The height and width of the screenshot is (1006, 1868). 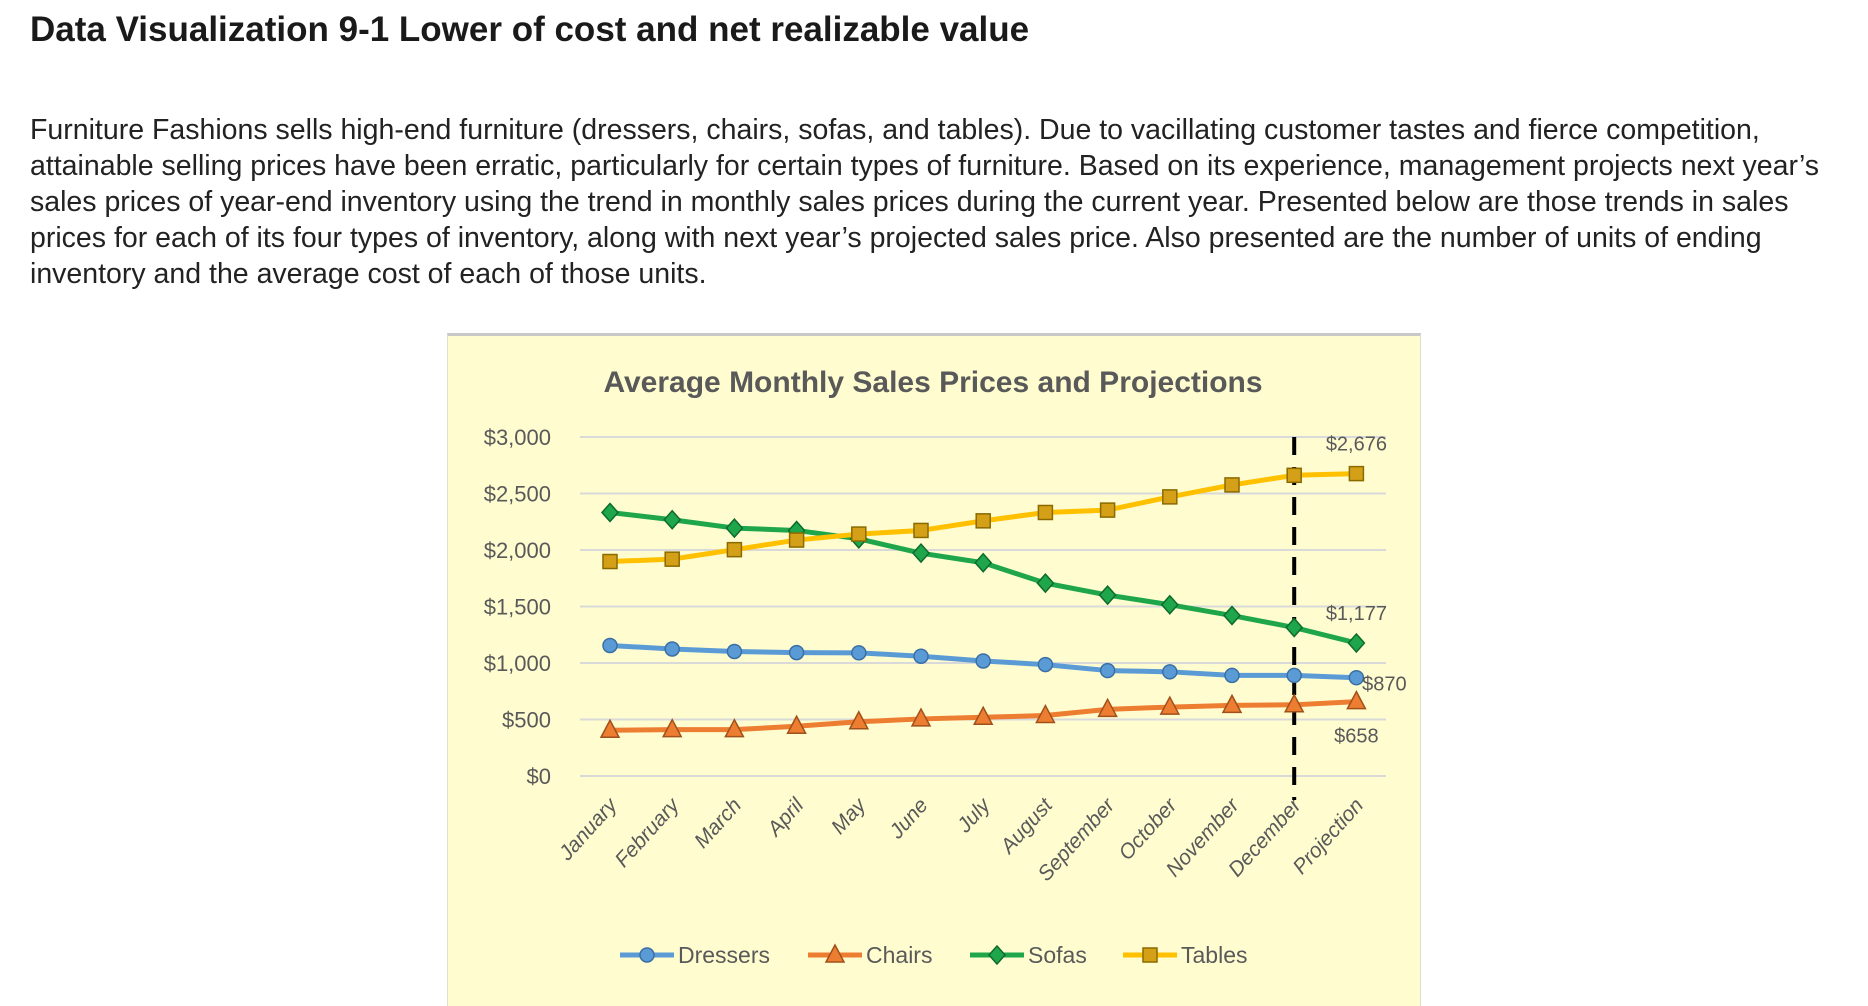 I want to click on data-label-sofas: $1,177, so click(x=1356, y=614).